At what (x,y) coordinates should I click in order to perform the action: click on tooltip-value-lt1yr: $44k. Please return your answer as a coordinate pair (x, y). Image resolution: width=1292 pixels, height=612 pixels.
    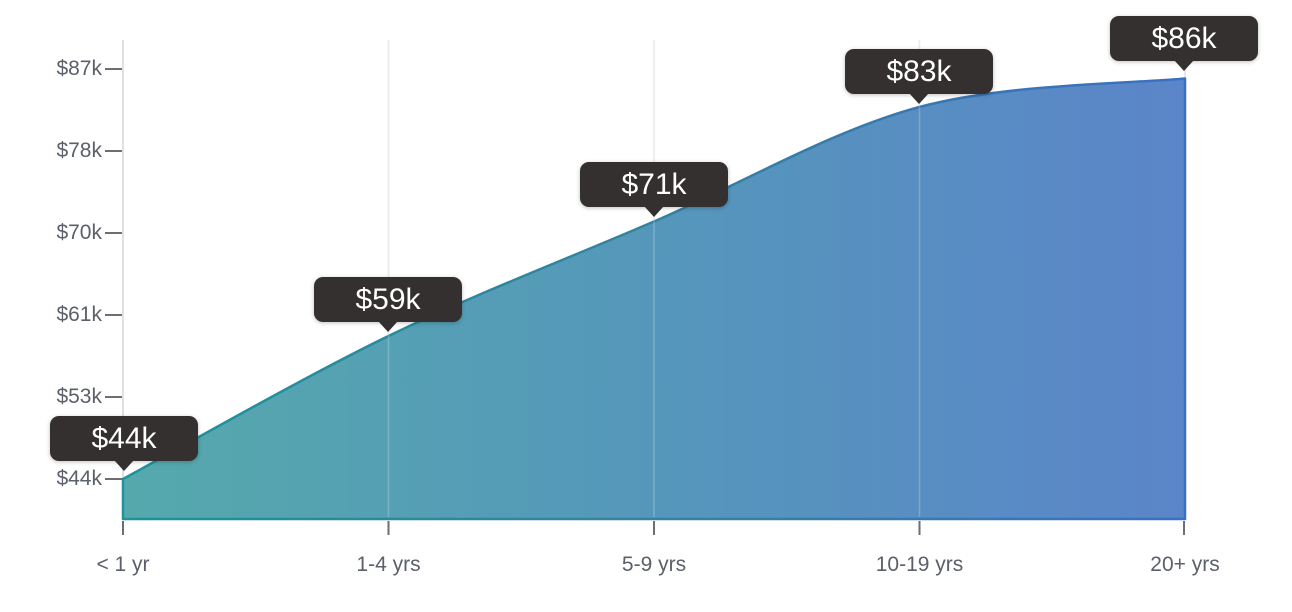
    Looking at the image, I should click on (124, 443).